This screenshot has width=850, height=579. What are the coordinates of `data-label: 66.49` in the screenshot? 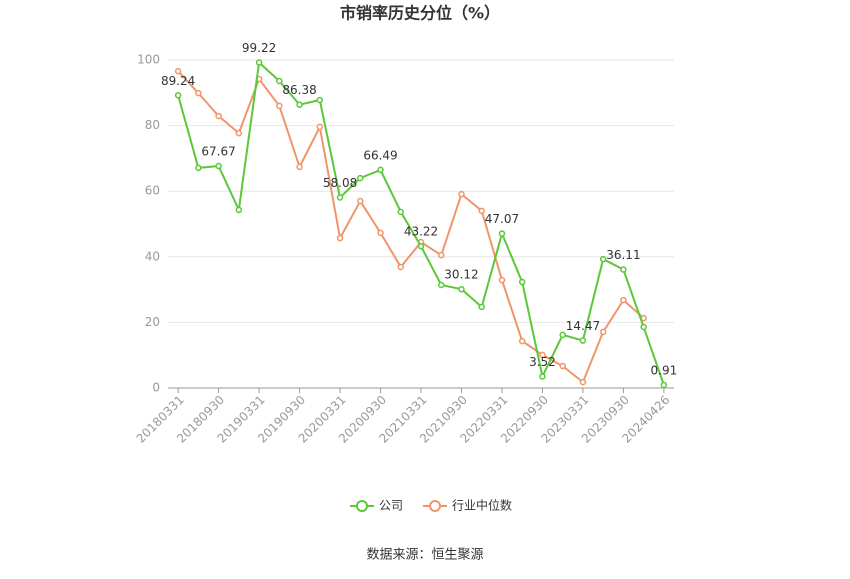 It's located at (380, 155).